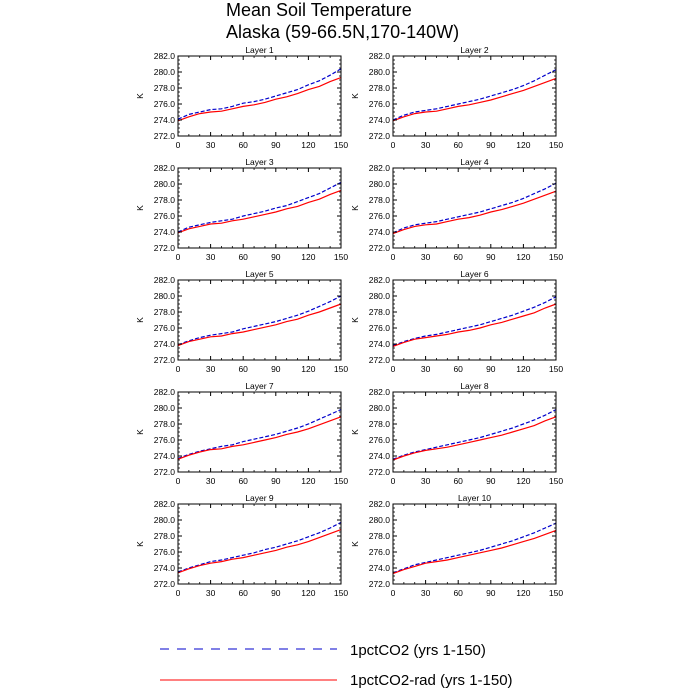  Describe the element at coordinates (431, 680) in the screenshot. I see `legend-label-1pctco2-rad: 1pctCO2-rad (yrs 1-150)` at that location.